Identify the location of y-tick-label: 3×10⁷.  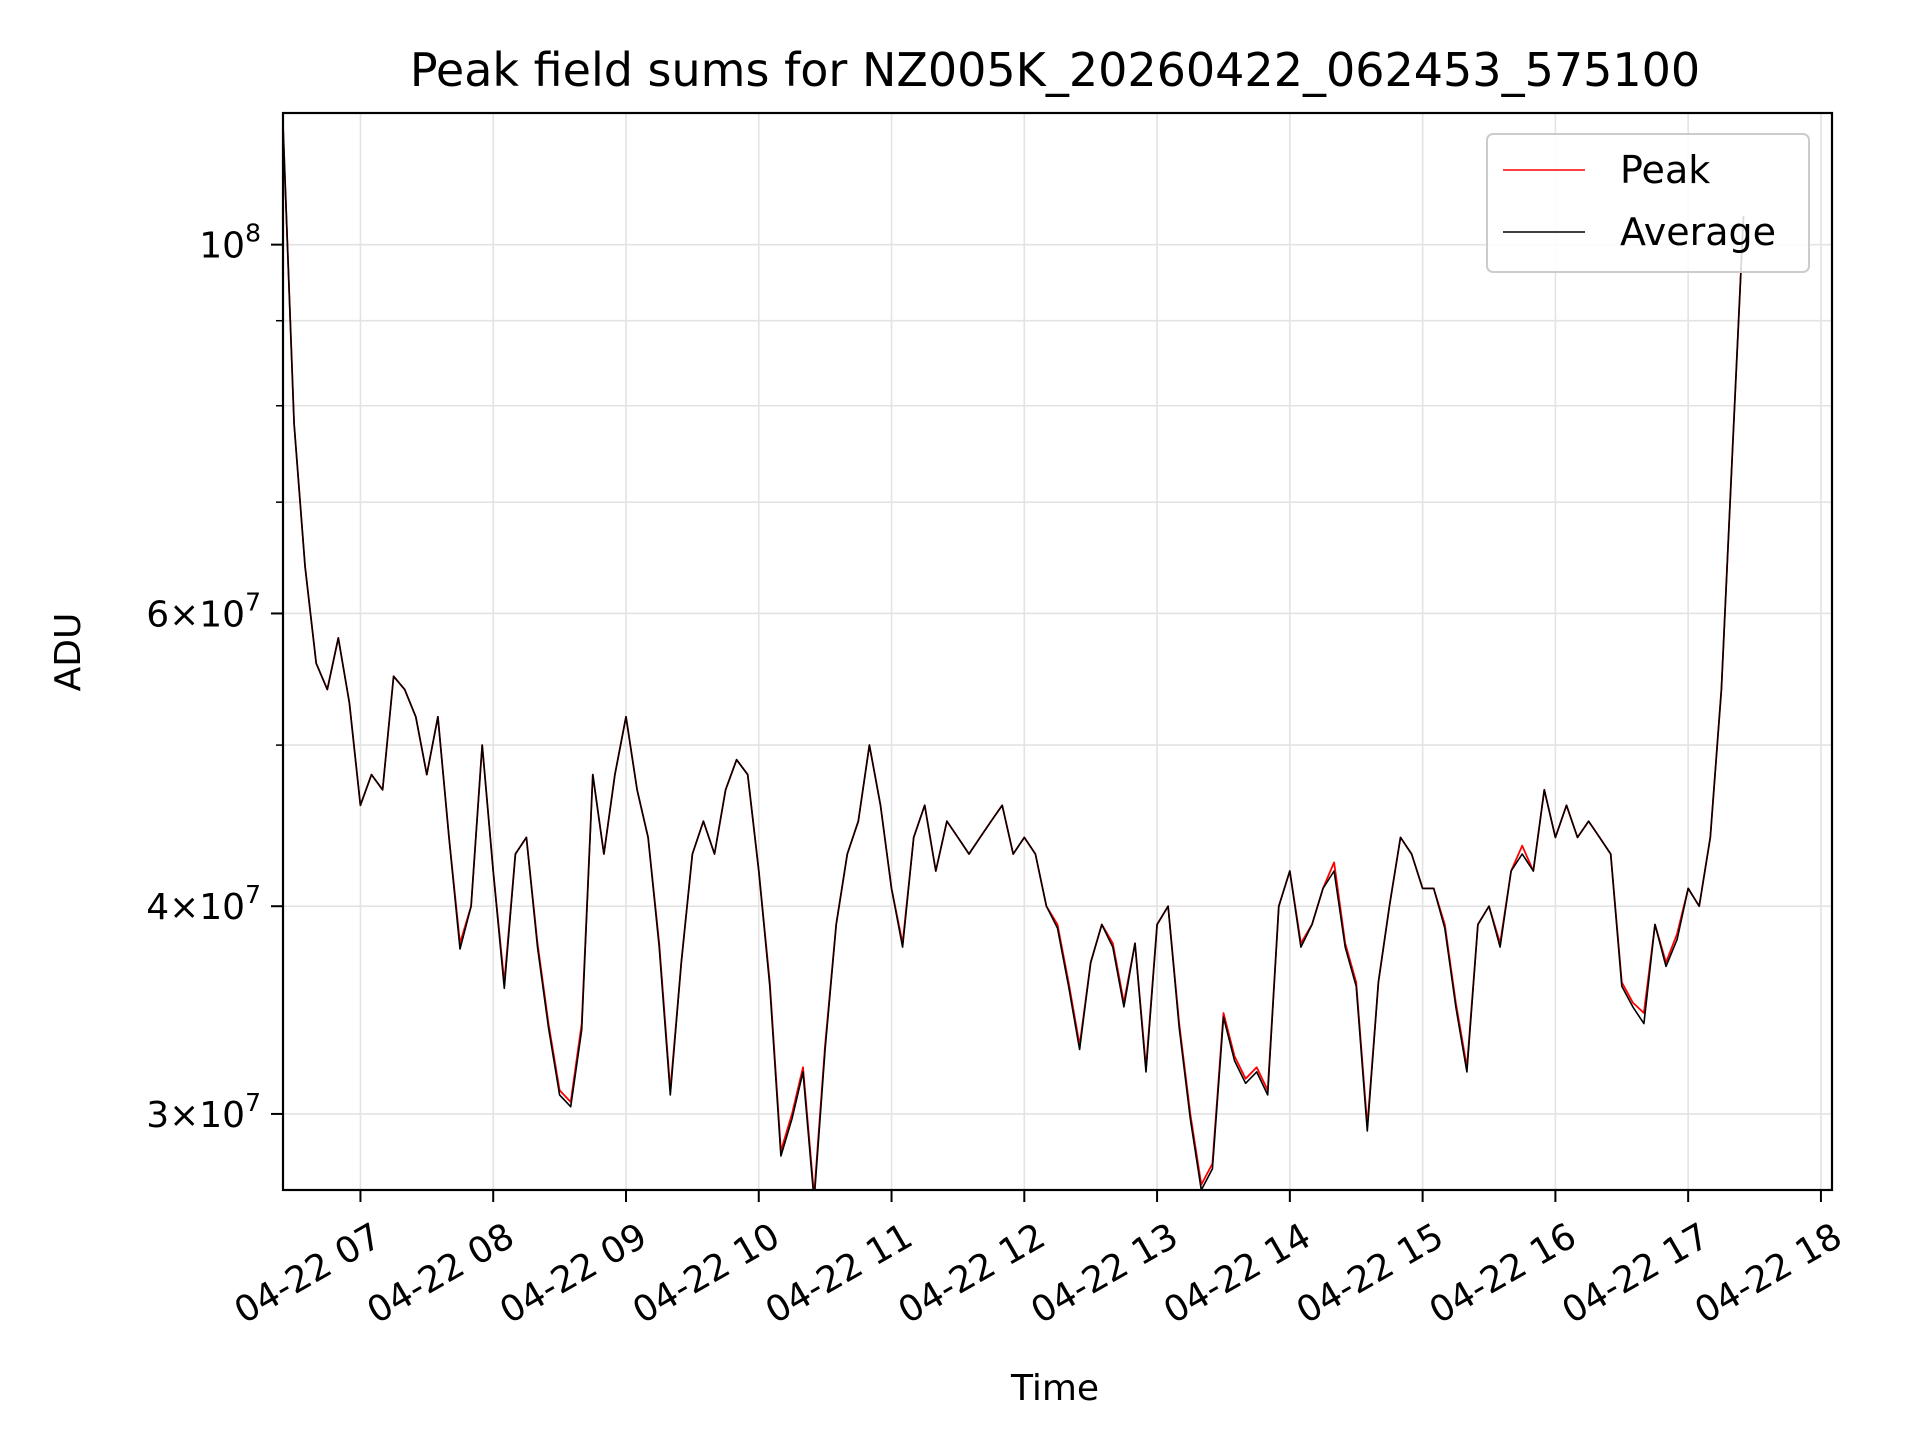
(203, 1112).